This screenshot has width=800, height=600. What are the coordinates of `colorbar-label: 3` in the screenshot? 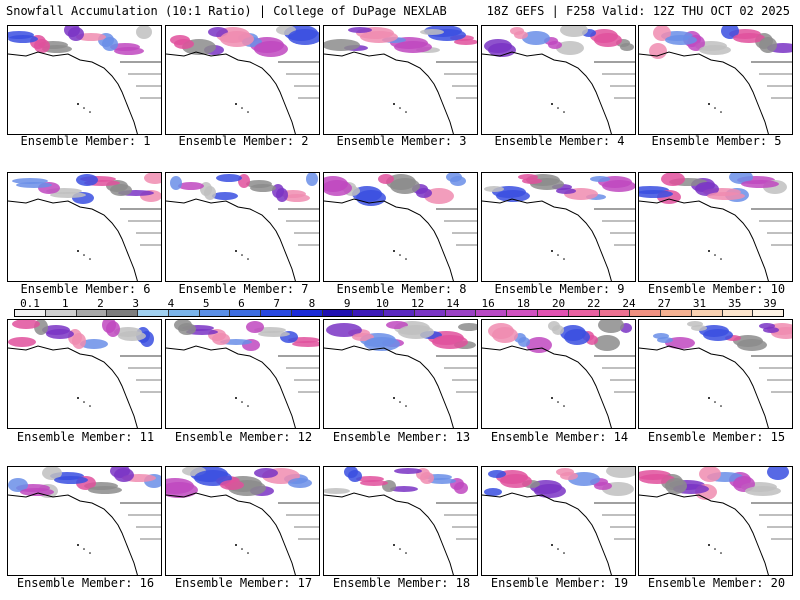 It's located at (136, 303).